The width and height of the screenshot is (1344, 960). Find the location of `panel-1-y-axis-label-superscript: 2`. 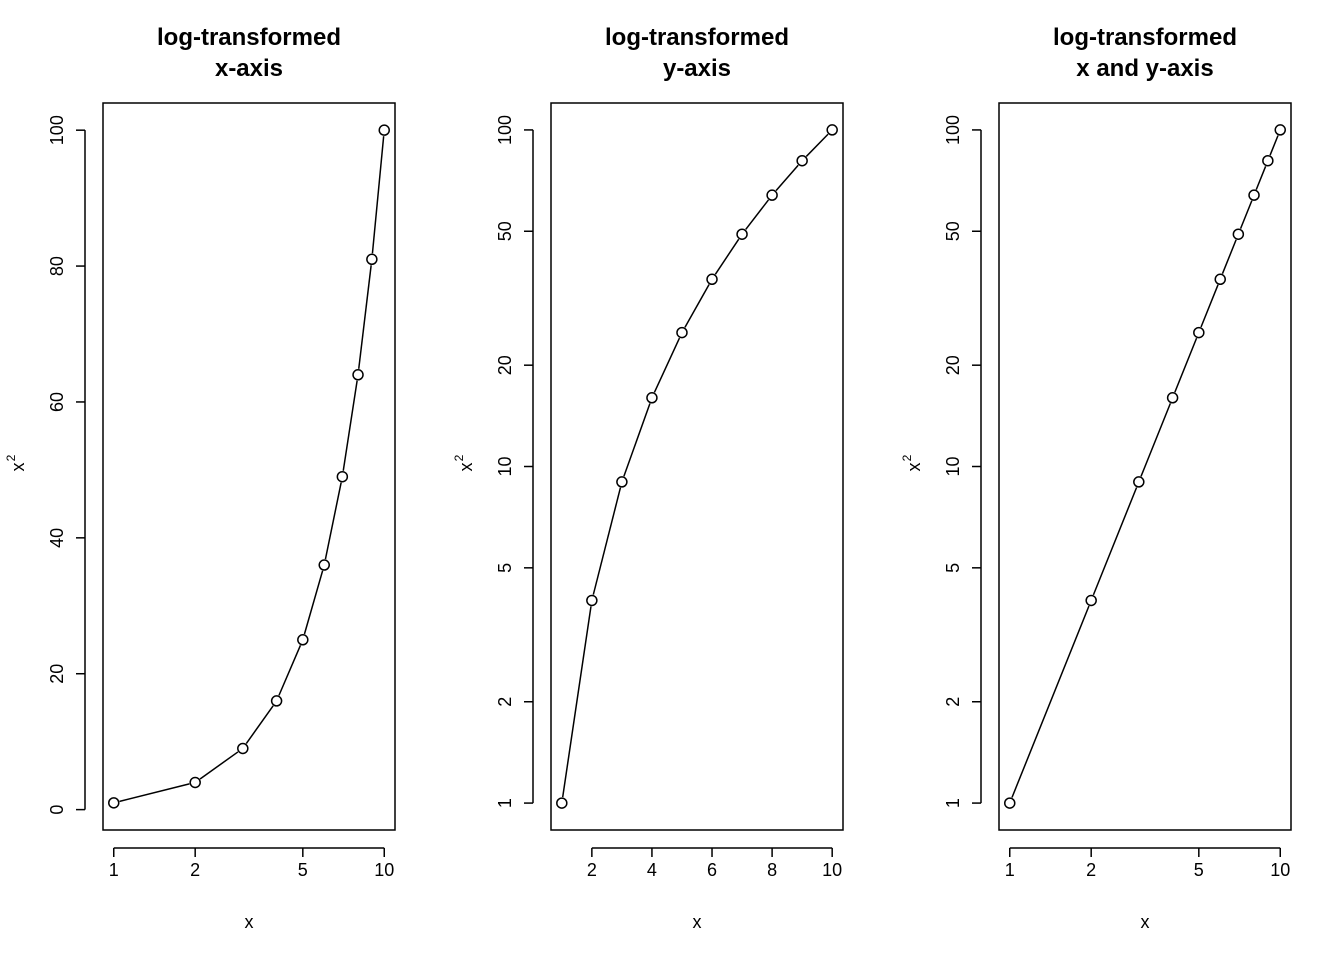

panel-1-y-axis-label-superscript: 2 is located at coordinates (11, 457).